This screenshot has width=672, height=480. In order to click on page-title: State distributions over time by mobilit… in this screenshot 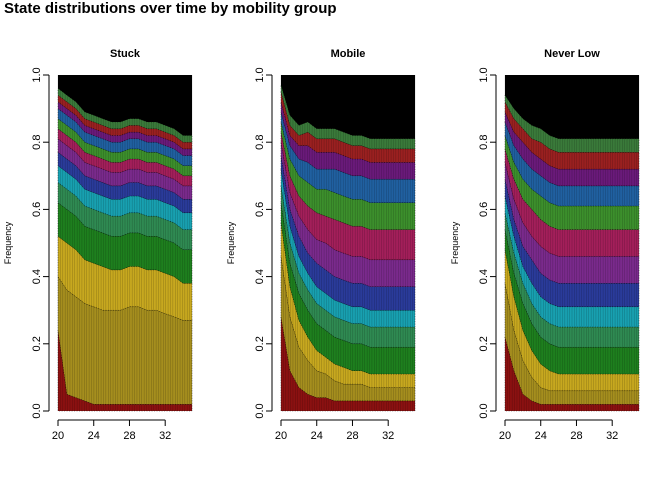, I will do `click(170, 8)`.